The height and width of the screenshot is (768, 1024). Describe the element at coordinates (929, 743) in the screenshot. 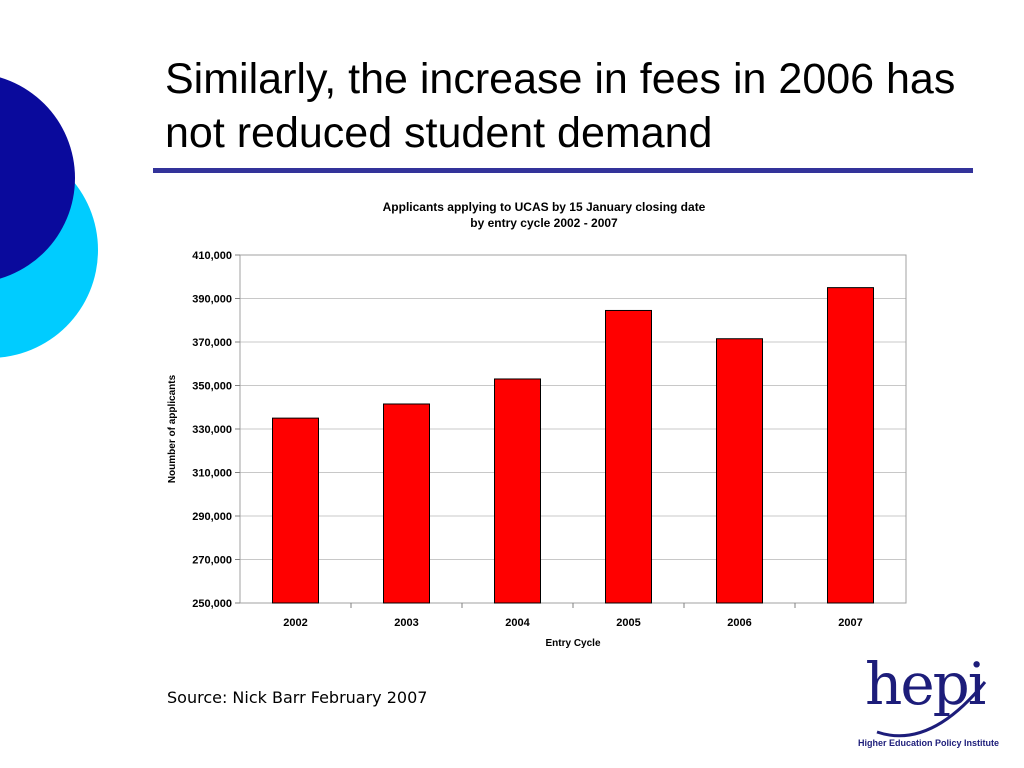

I see `logo-caption: Higher Education Policy Institute` at that location.